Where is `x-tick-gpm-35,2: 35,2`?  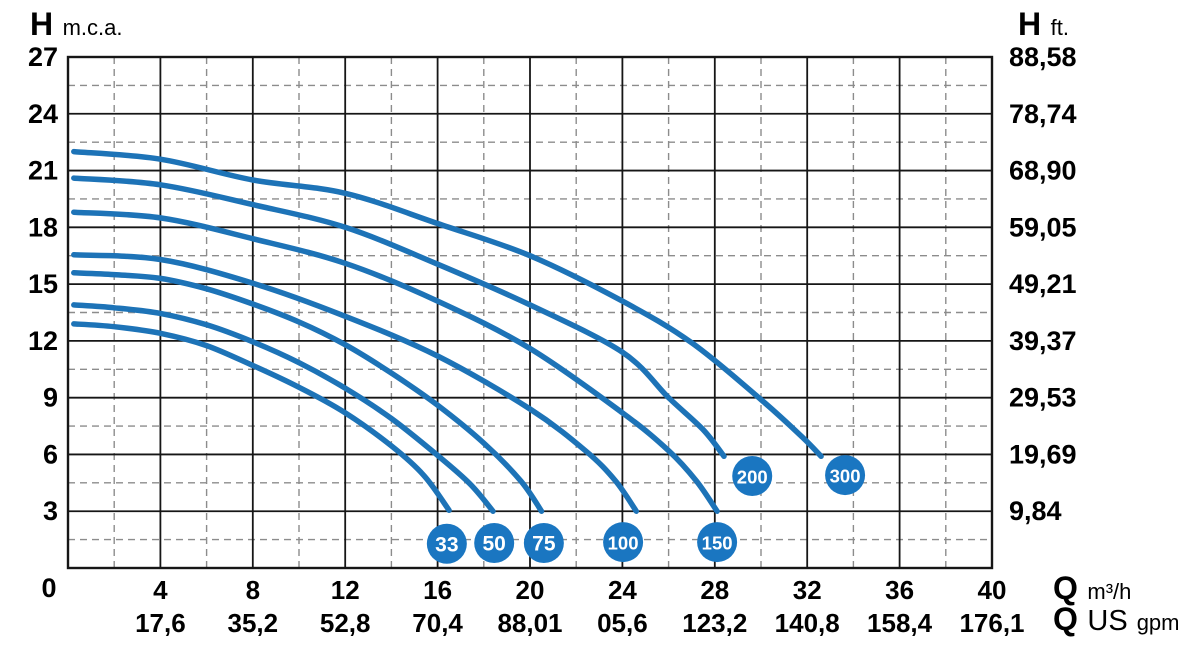
x-tick-gpm-35,2: 35,2 is located at coordinates (252, 623).